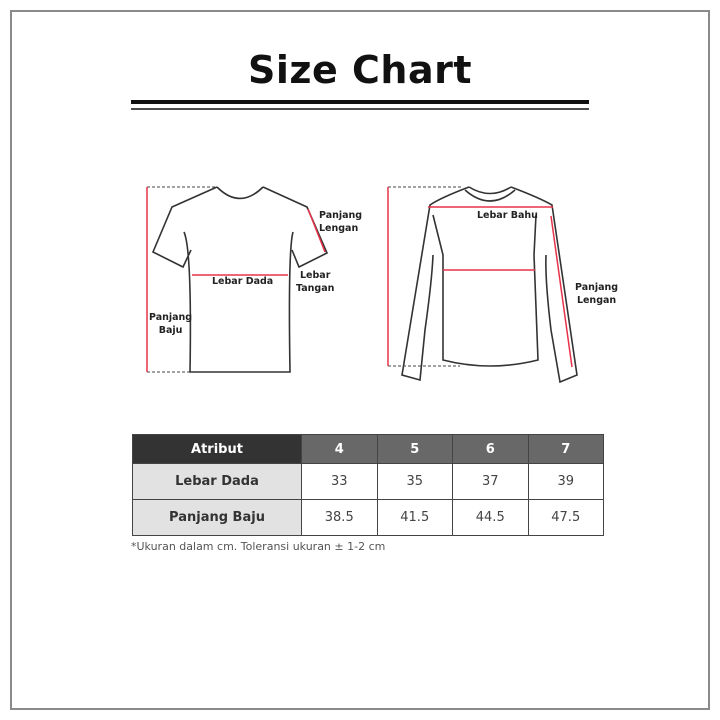 This screenshot has height=720, width=720. What do you see at coordinates (171, 324) in the screenshot?
I see `label-panjang-baju: Panjang Baju` at bounding box center [171, 324].